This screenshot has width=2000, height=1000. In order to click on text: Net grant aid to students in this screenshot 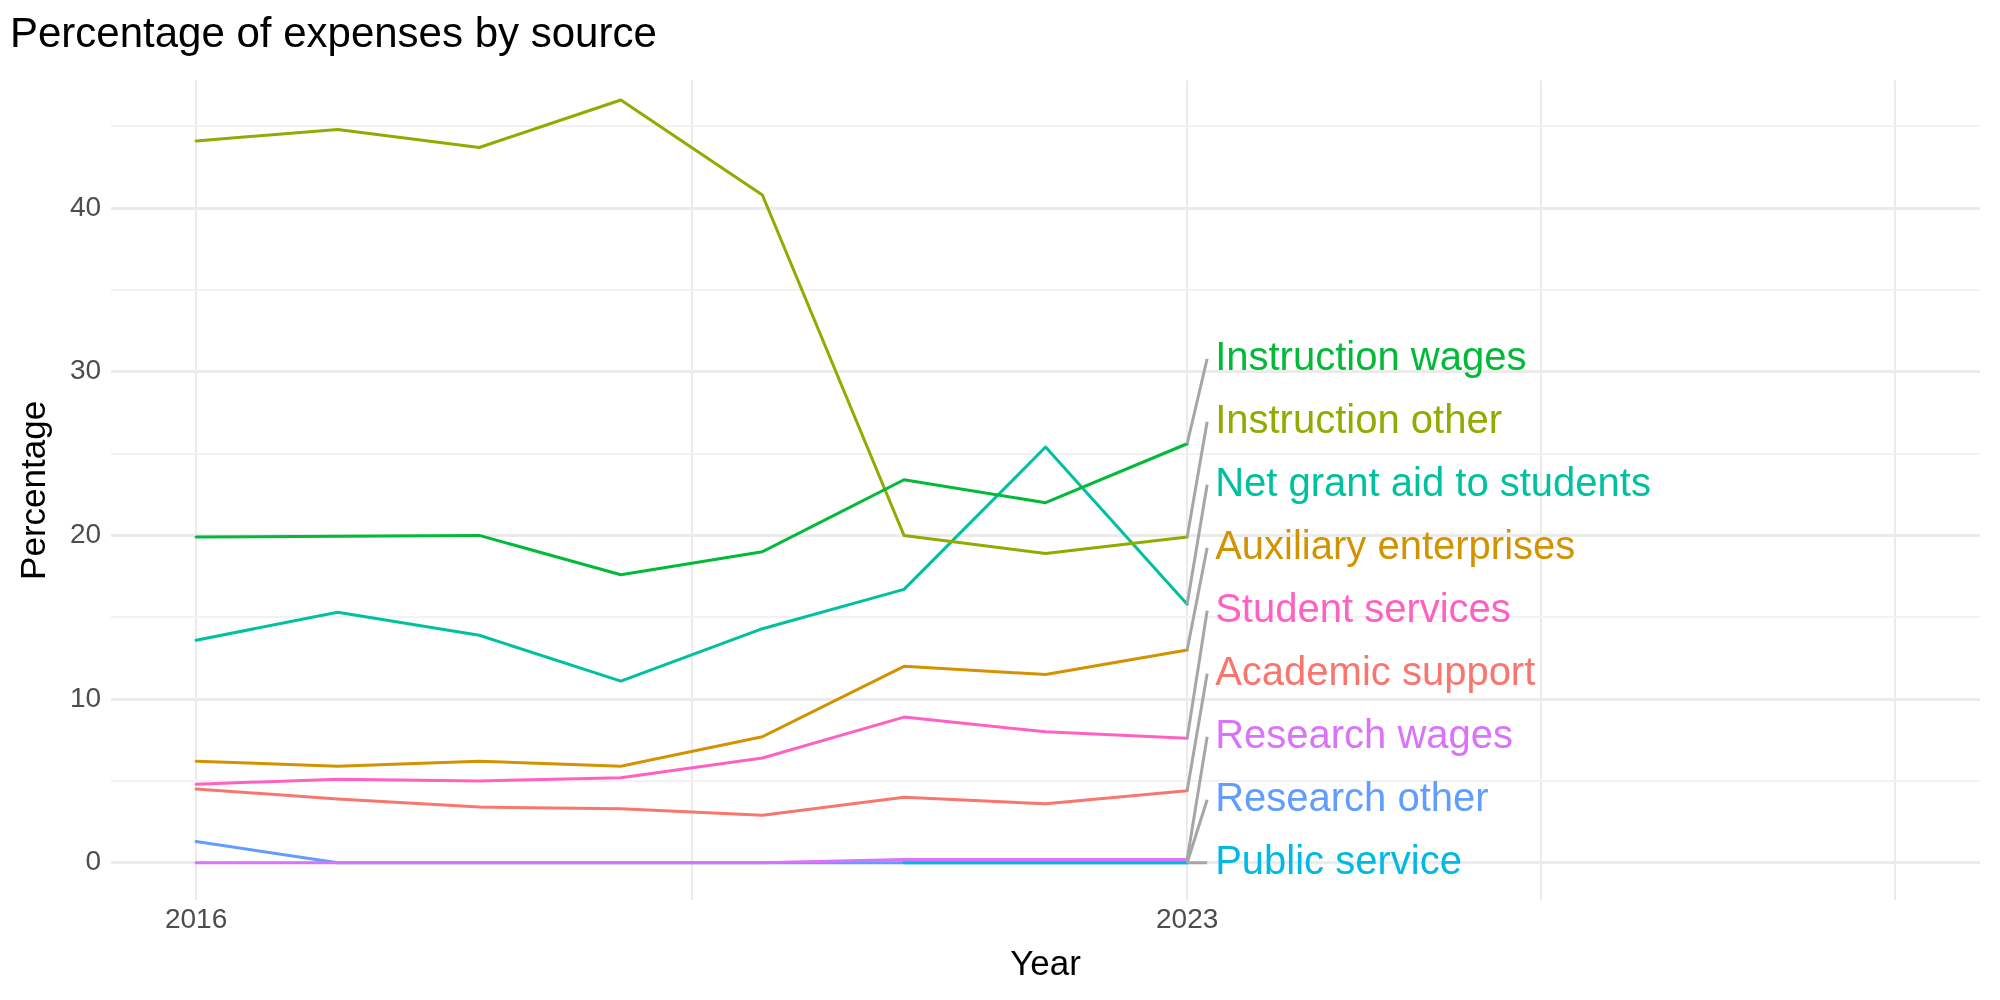, I will do `click(1433, 481)`.